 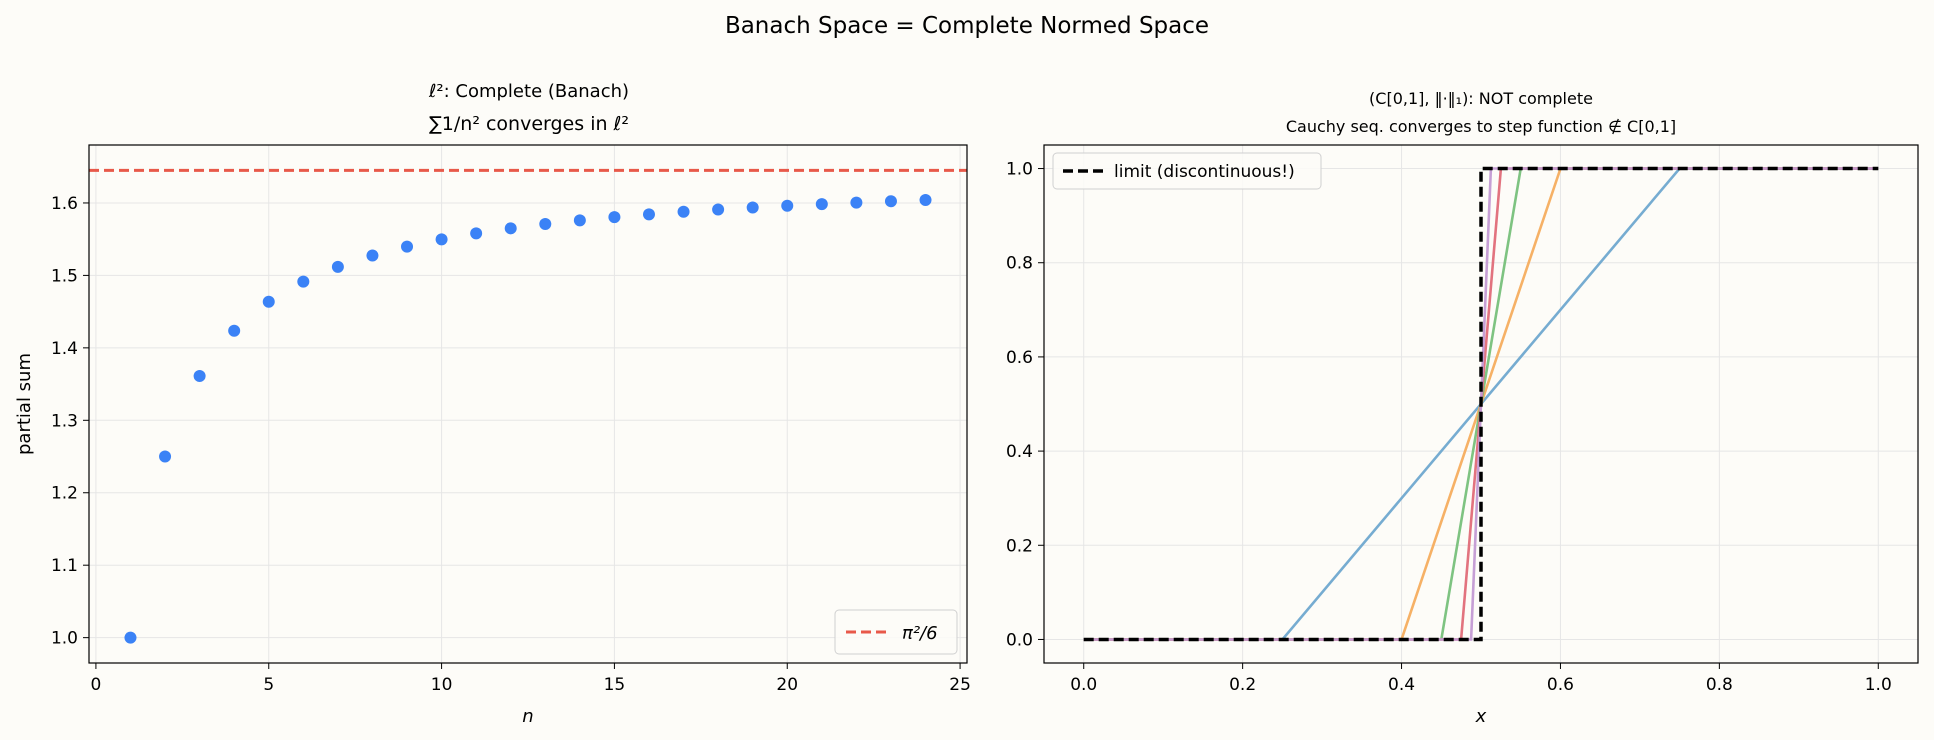 I want to click on left-y-tick-label: 1.5, so click(x=64, y=276).